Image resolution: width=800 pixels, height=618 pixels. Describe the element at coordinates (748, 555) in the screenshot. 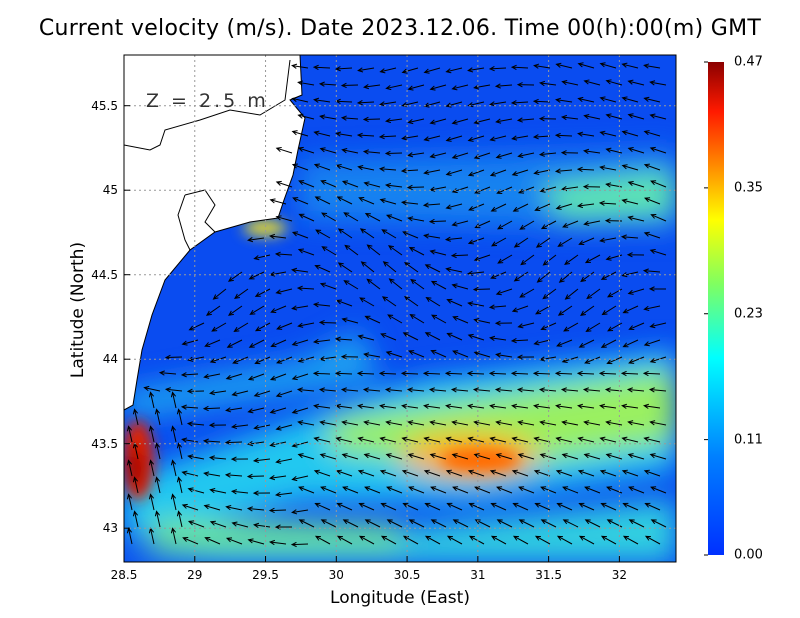

I see `colorbar-label: 0.00` at that location.